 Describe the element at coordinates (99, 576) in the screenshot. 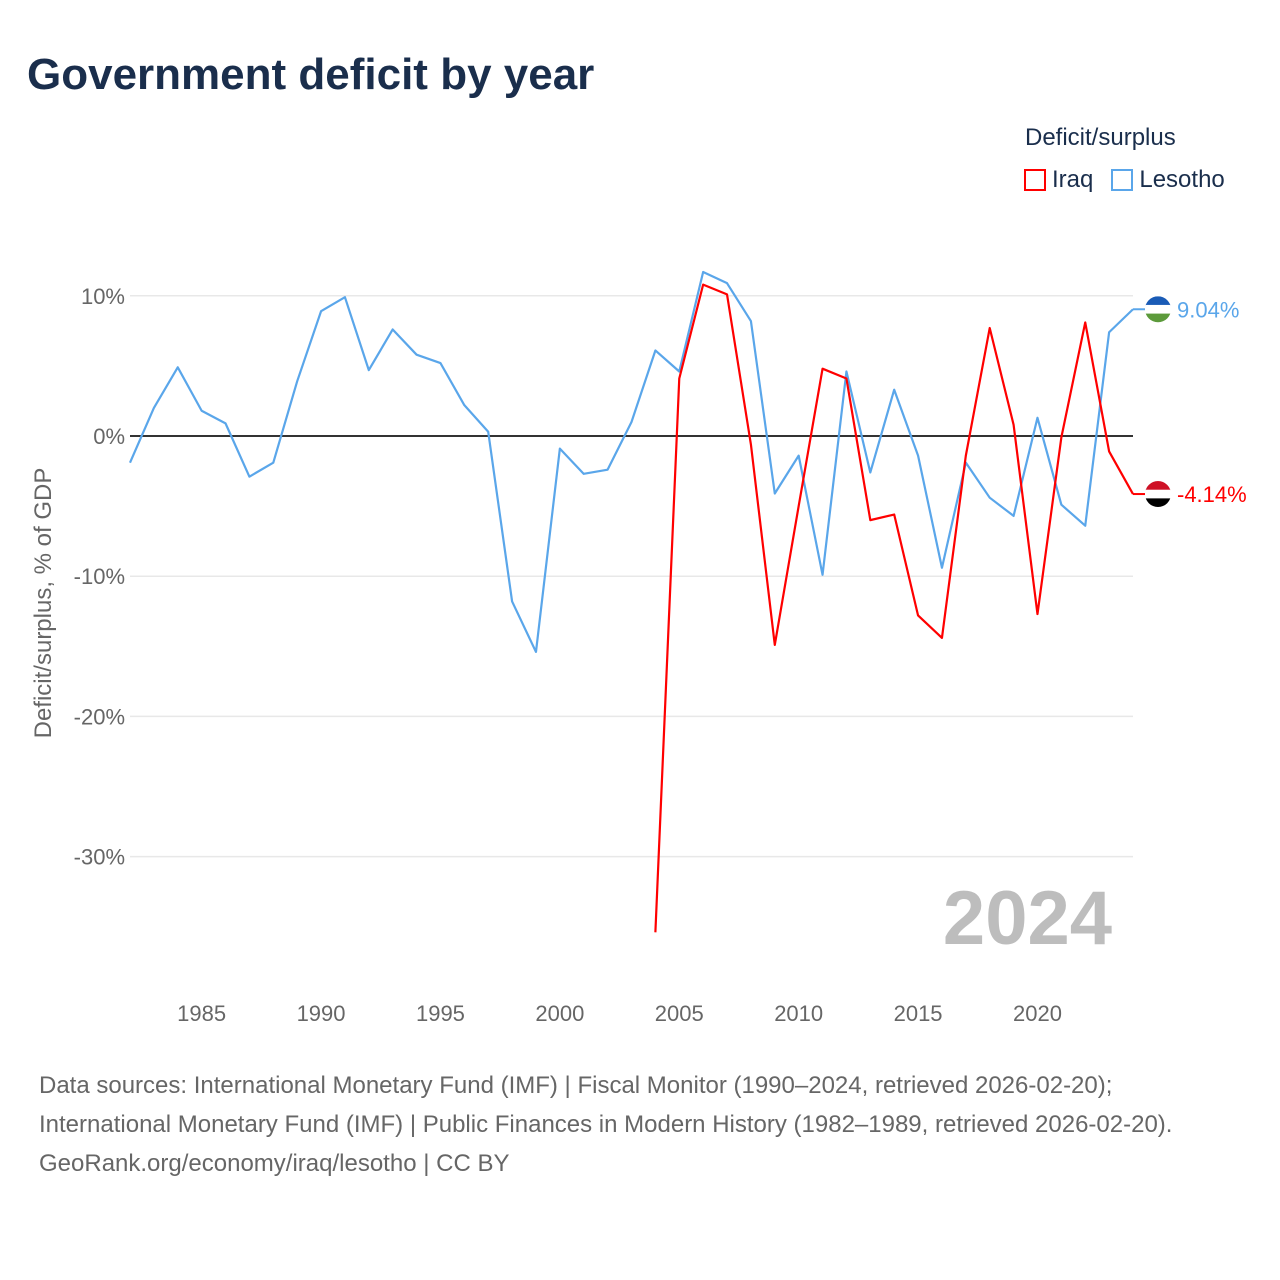

I see `y-tick-label: -10%` at that location.